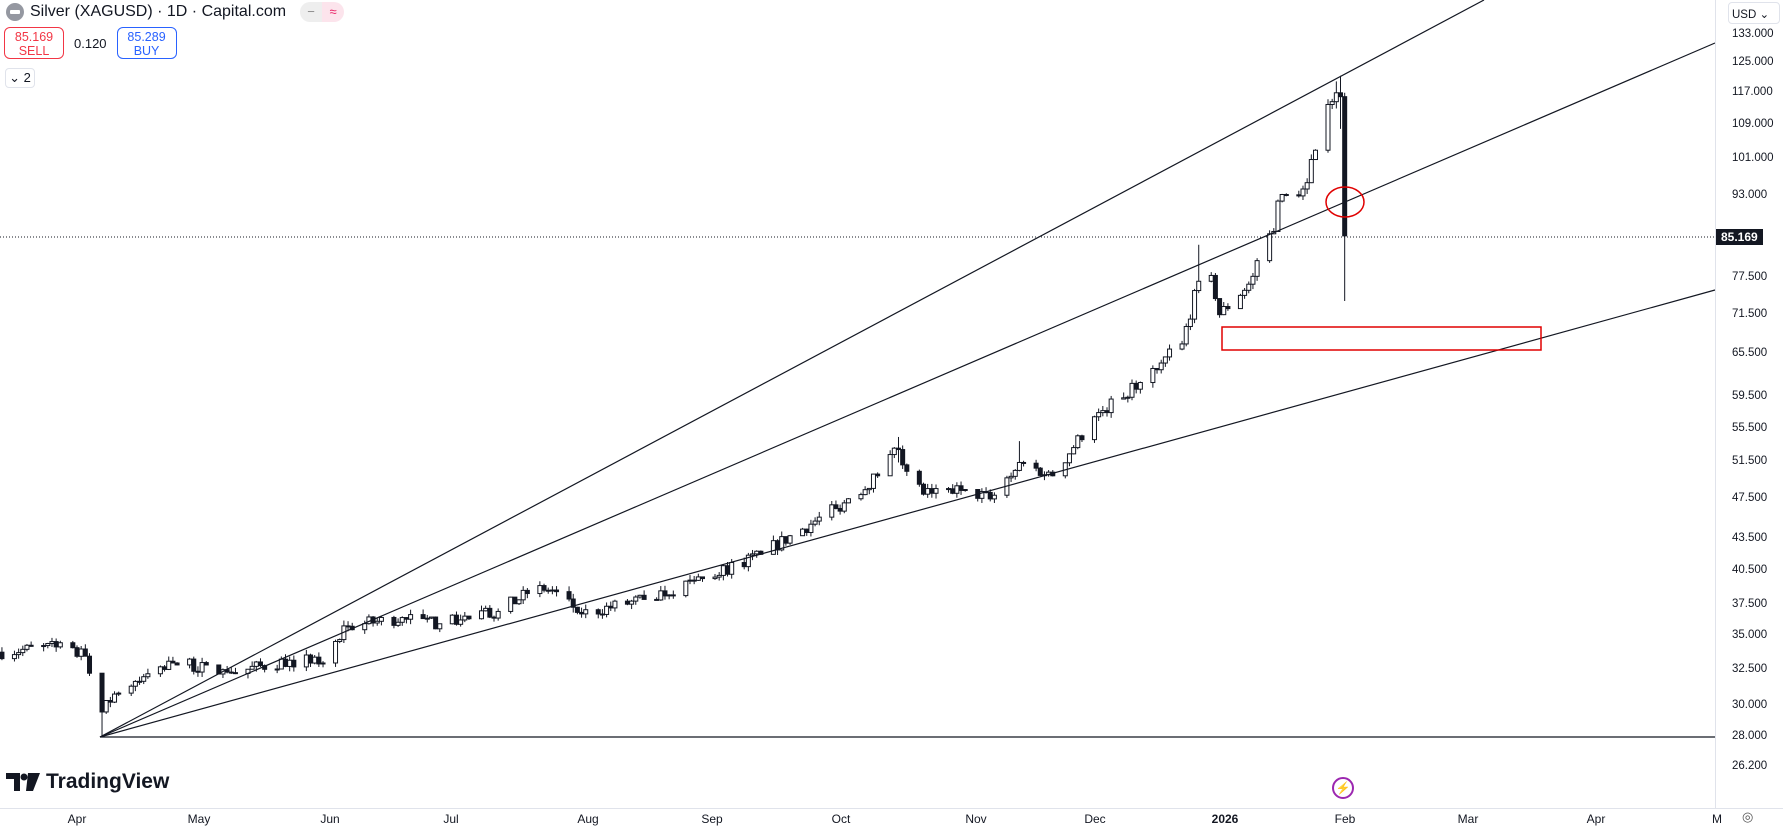  Describe the element at coordinates (1343, 788) in the screenshot. I see `lightning-icon: ⚡` at that location.